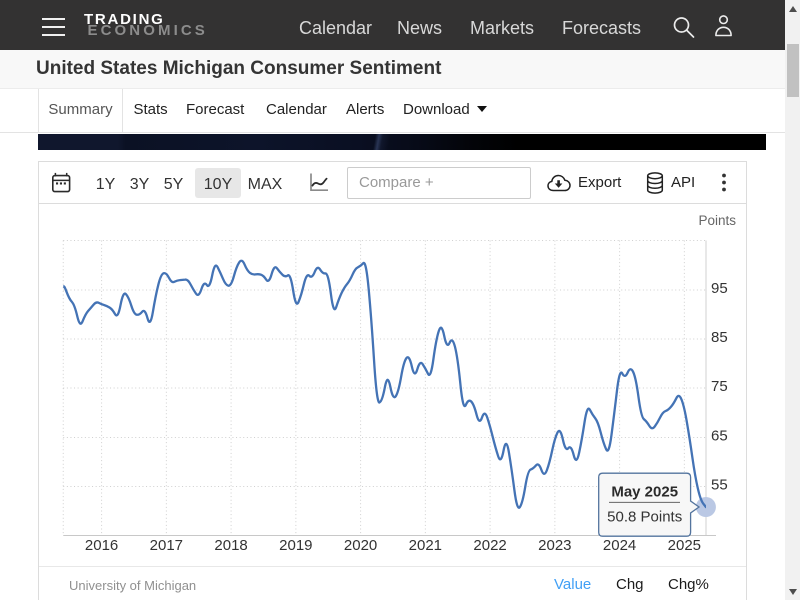 The height and width of the screenshot is (600, 800). Describe the element at coordinates (295, 545) in the screenshot. I see `svg-text: 2019` at that location.